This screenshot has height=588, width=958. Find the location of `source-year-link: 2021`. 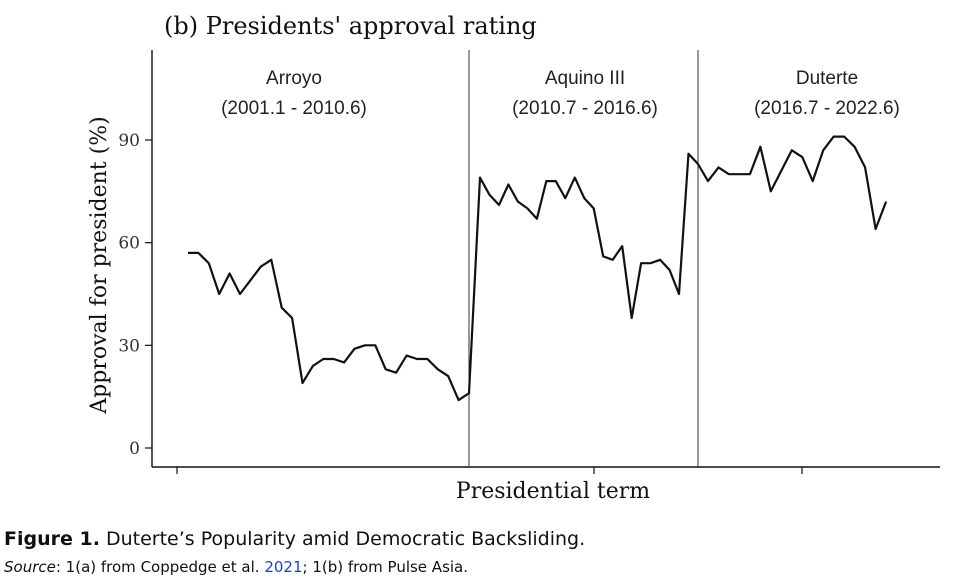

source-year-link: 2021 is located at coordinates (283, 567).